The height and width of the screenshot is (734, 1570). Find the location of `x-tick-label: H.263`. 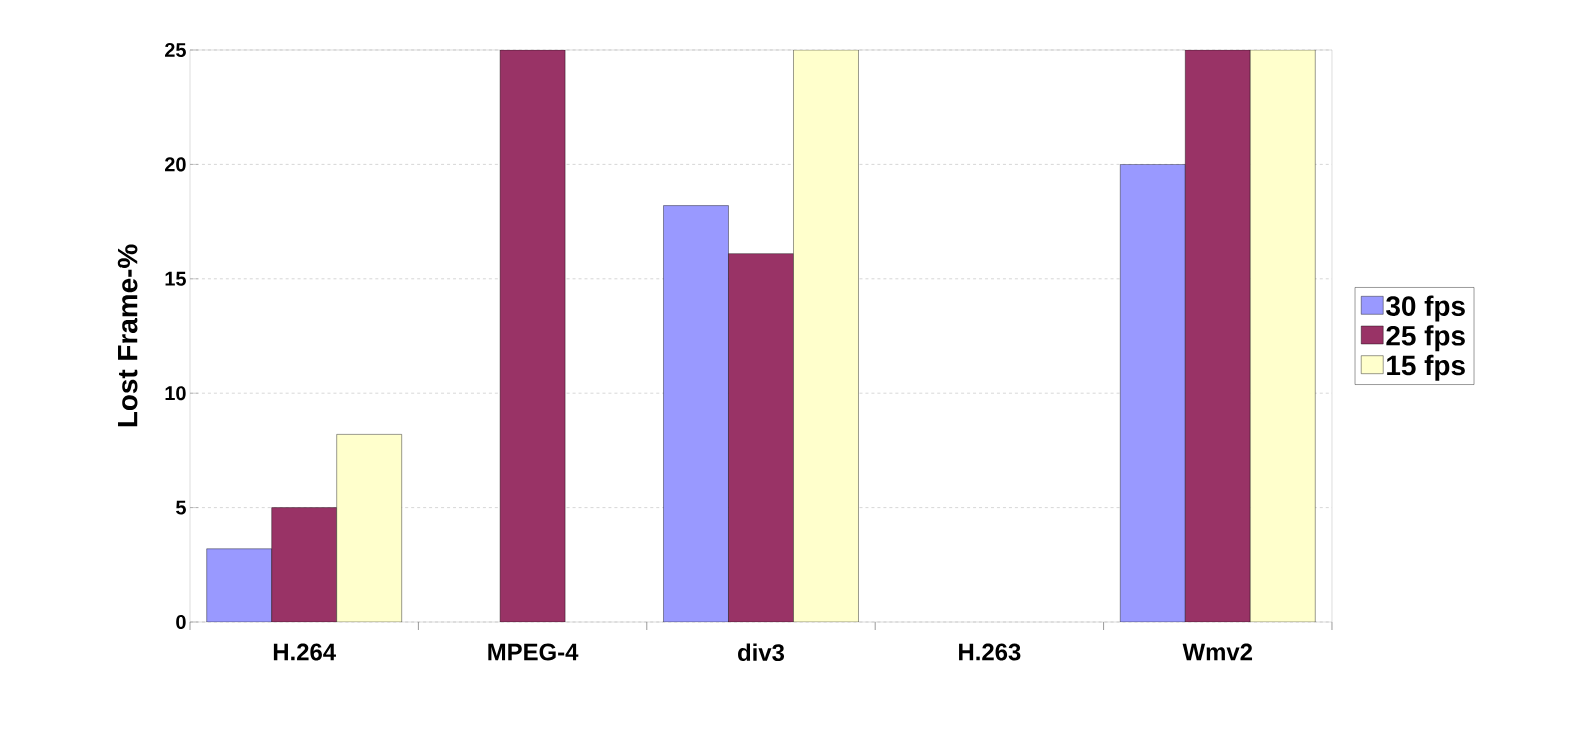

x-tick-label: H.263 is located at coordinates (990, 652).